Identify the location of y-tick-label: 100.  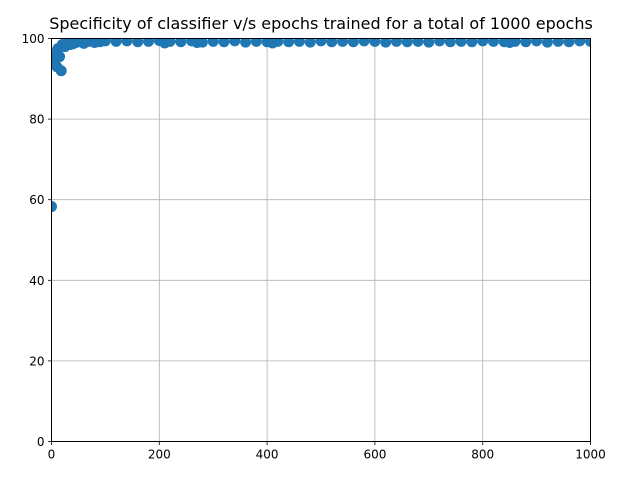
(33, 39).